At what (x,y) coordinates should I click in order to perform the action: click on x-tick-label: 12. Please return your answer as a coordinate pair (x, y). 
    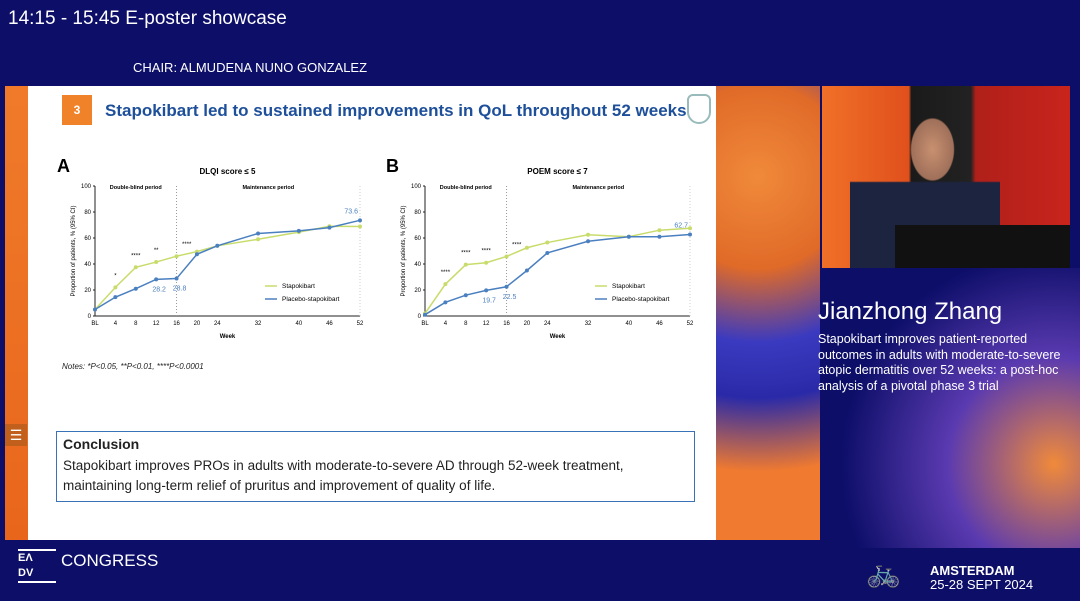
    Looking at the image, I should click on (156, 324).